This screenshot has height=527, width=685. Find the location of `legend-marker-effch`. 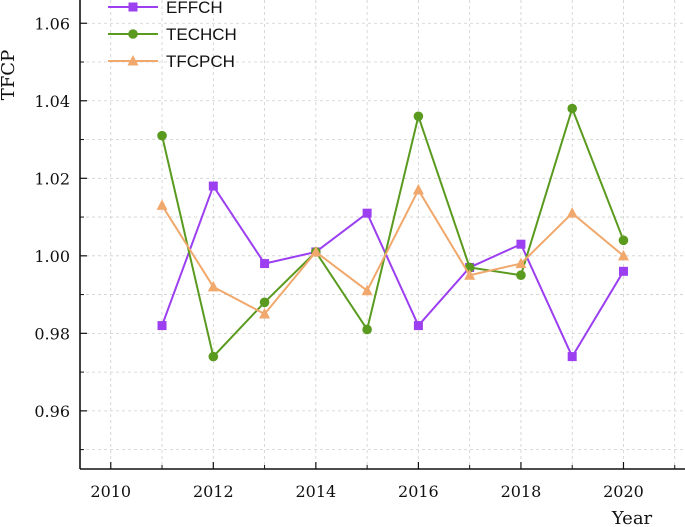

legend-marker-effch is located at coordinates (133, 7).